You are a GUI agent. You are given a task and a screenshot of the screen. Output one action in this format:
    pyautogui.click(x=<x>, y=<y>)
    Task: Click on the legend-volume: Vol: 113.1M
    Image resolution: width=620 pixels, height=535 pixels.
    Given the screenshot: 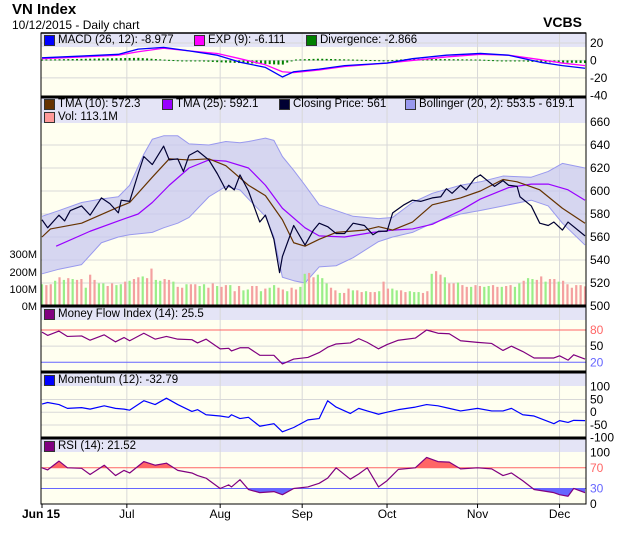 What is the action you would take?
    pyautogui.click(x=81, y=117)
    